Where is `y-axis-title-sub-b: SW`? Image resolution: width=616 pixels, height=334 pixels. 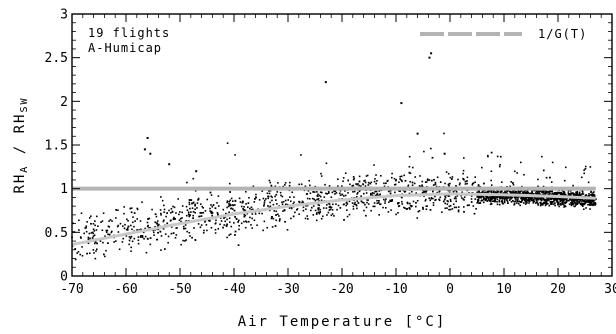 y-axis-title-sub-b: SW is located at coordinates (24, 104).